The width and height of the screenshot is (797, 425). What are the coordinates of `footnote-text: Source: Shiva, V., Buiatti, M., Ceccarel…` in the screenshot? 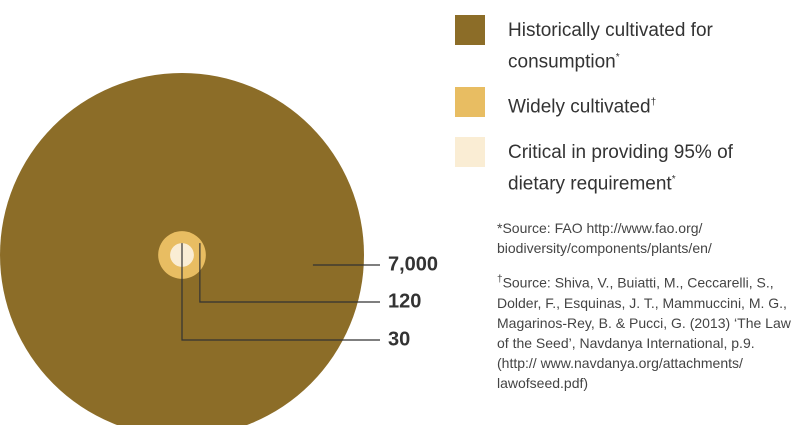 It's located at (644, 332).